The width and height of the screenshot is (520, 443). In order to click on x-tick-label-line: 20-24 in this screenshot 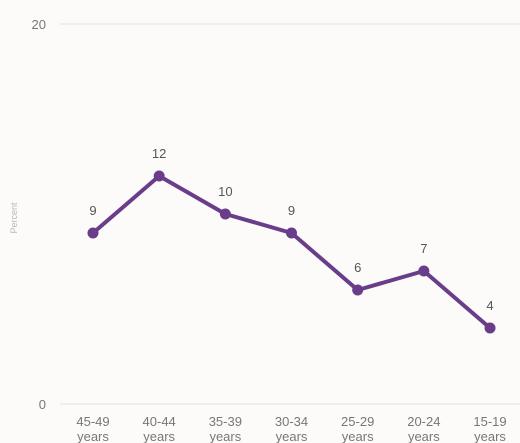, I will do `click(423, 421)`.